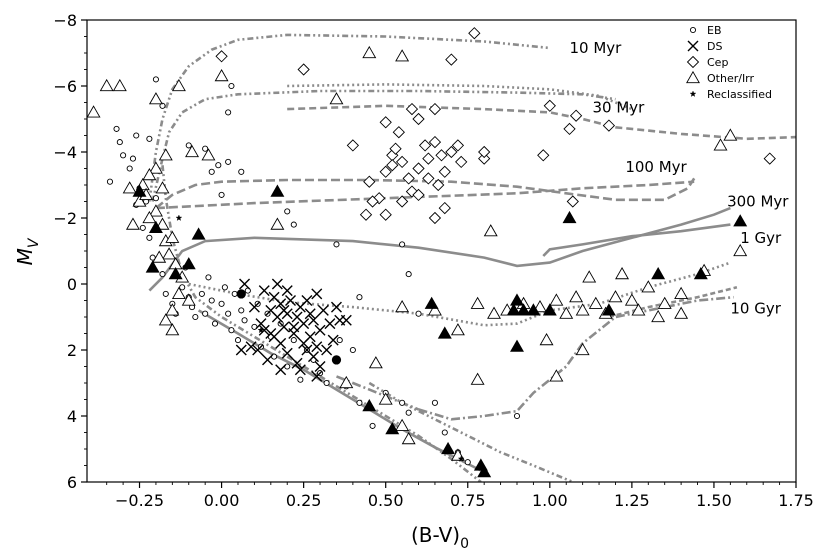  Describe the element at coordinates (632, 500) in the screenshot. I see `x-tick-label: 1.25` at that location.